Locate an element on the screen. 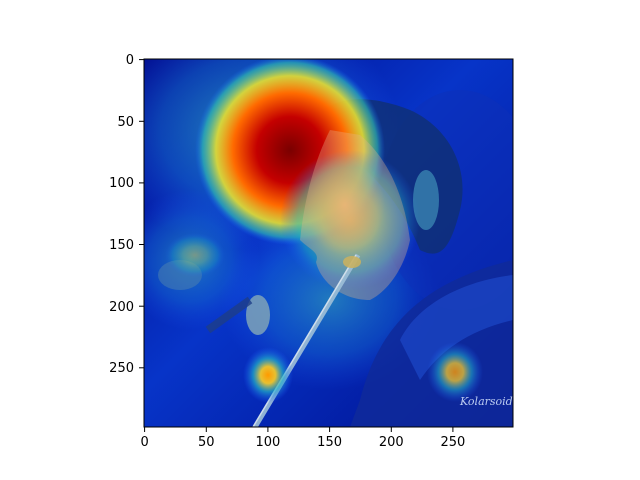  y-tick-label-250: 250 is located at coordinates (121, 368).